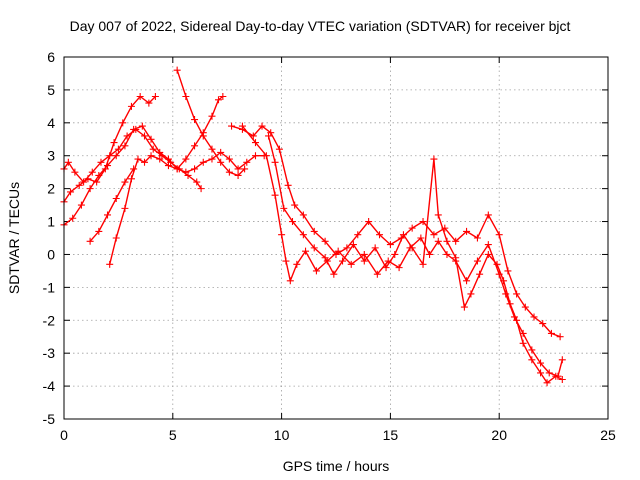  Describe the element at coordinates (282, 435) in the screenshot. I see `x-tick-label: 10` at that location.